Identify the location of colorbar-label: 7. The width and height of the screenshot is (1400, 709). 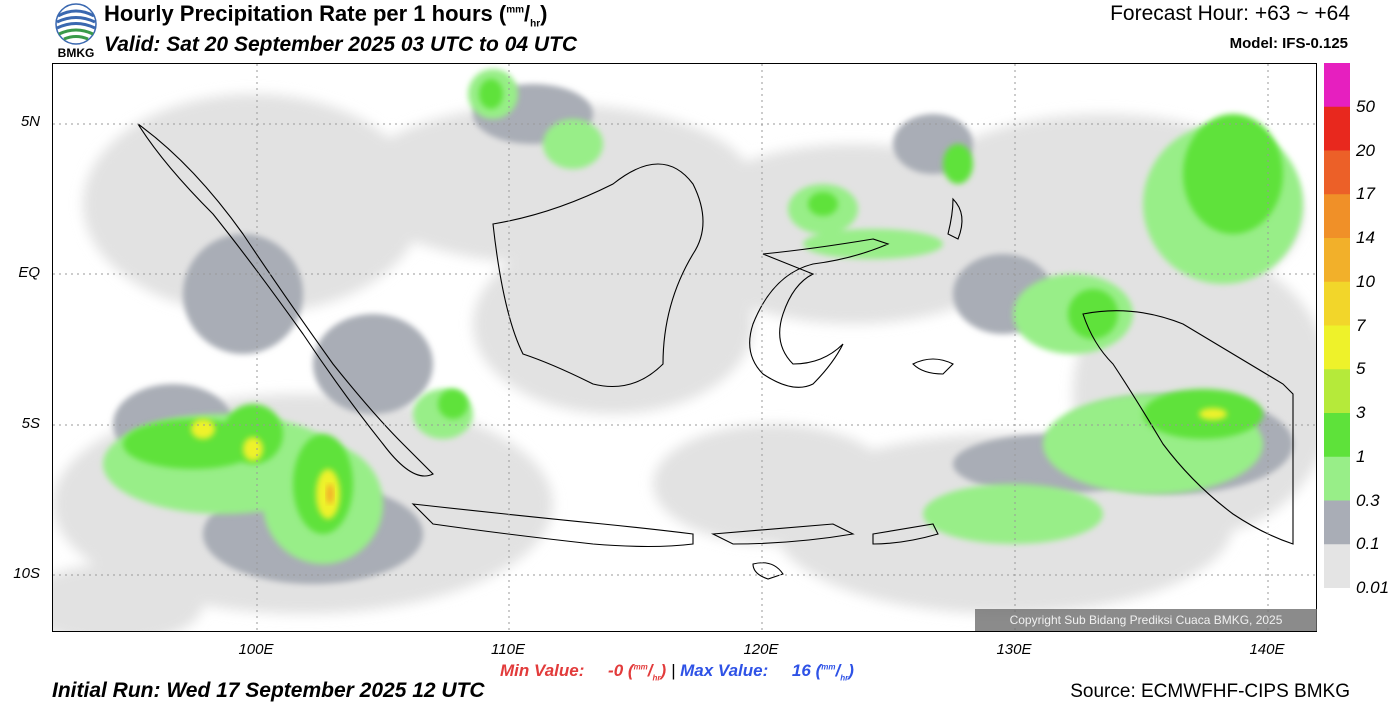
(1361, 325).